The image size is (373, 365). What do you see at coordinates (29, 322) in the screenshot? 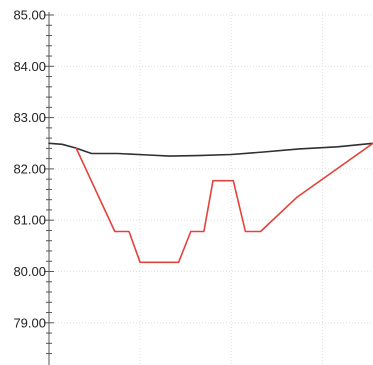
I see `y-tick-label: 79.00` at bounding box center [29, 322].